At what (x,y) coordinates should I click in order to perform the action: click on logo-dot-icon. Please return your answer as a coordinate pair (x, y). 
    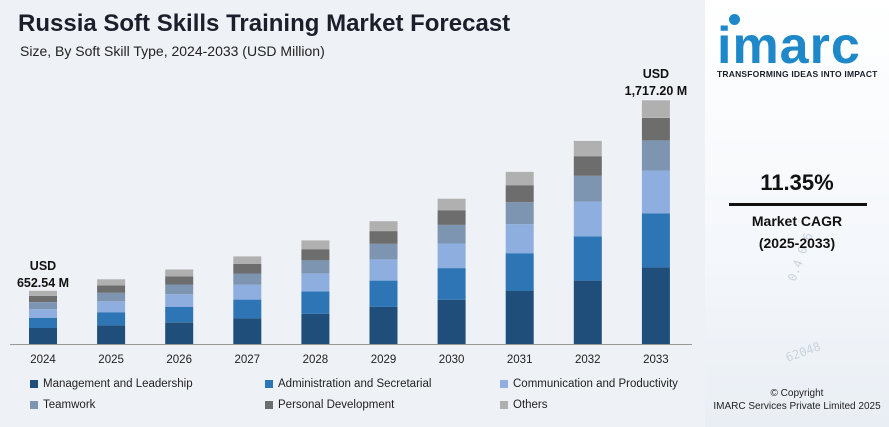
    Looking at the image, I should click on (734, 19).